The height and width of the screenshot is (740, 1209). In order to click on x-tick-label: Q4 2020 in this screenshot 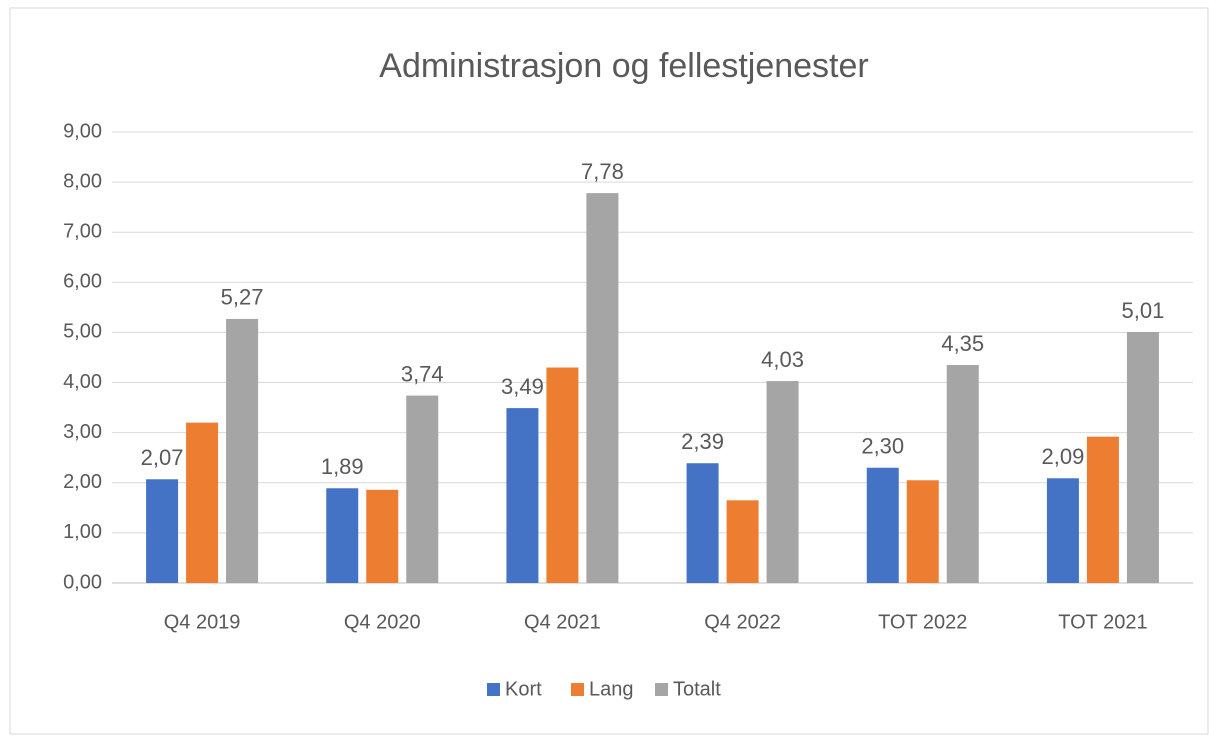, I will do `click(382, 622)`.